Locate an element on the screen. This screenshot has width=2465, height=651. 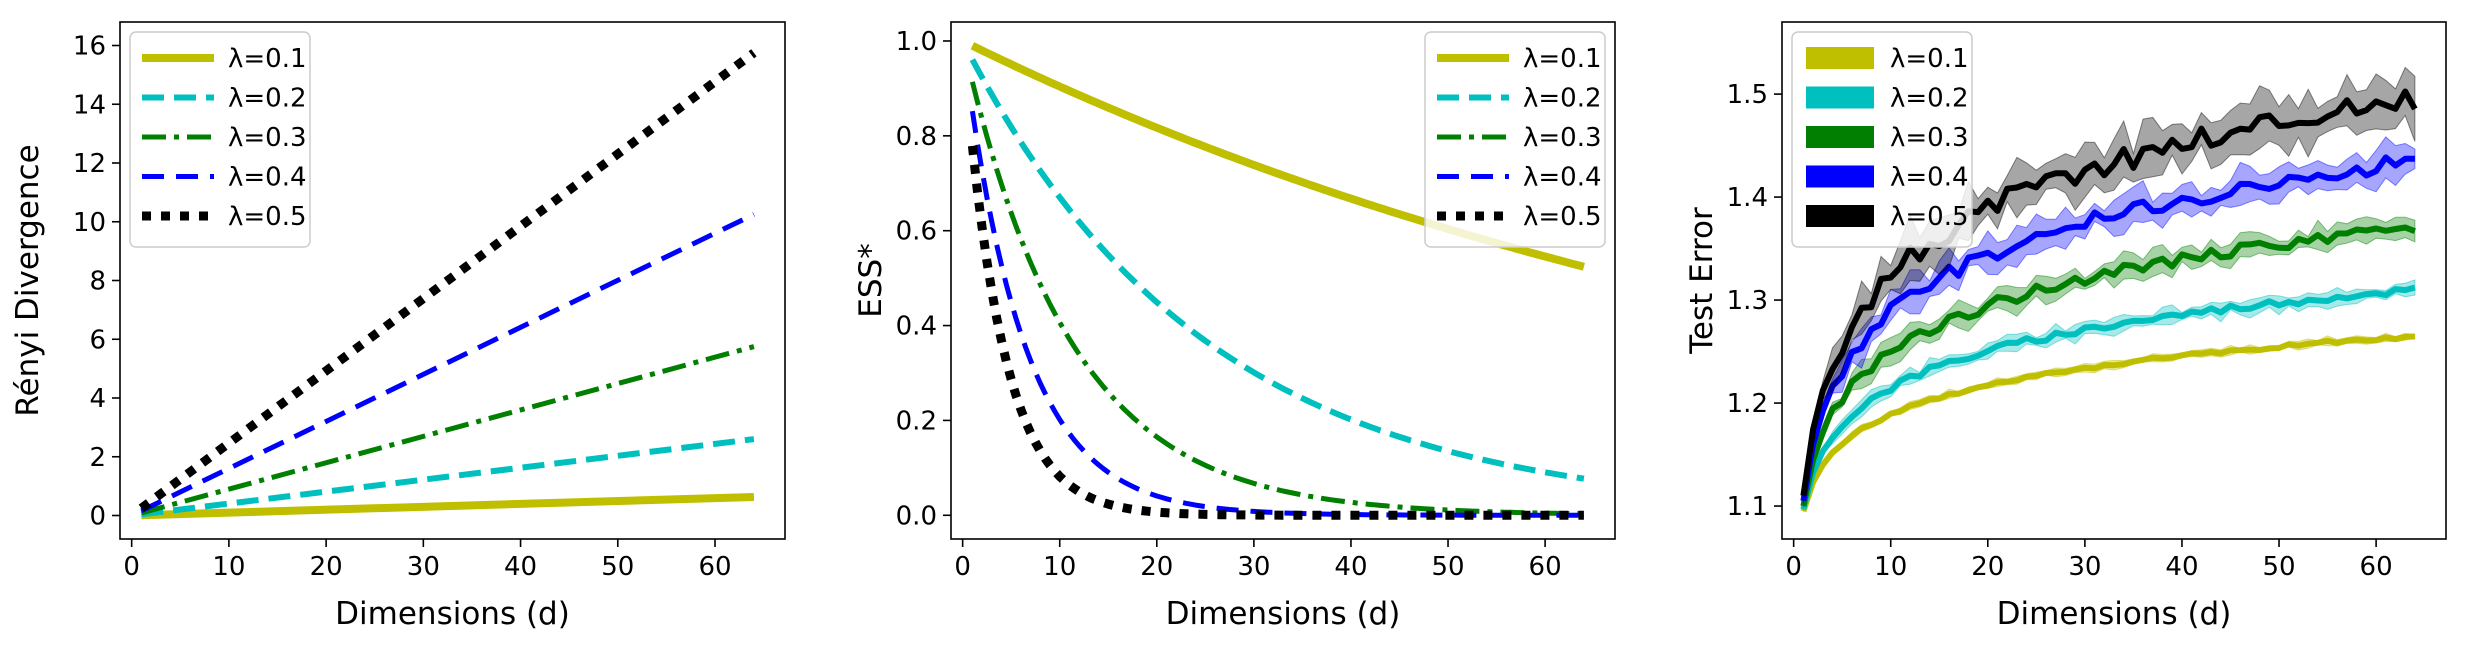
y-tick-label: 1.0 is located at coordinates (916, 42).